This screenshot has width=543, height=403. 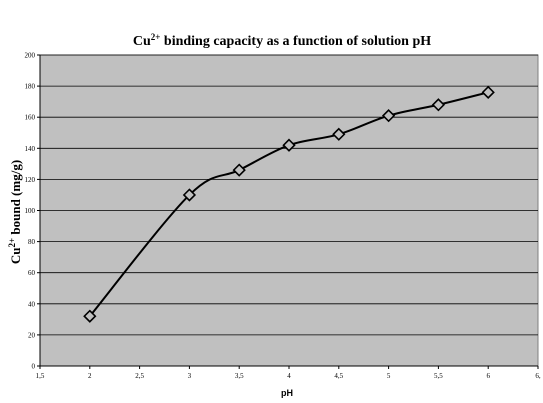 I want to click on y-tick-label: 40, so click(x=32, y=304).